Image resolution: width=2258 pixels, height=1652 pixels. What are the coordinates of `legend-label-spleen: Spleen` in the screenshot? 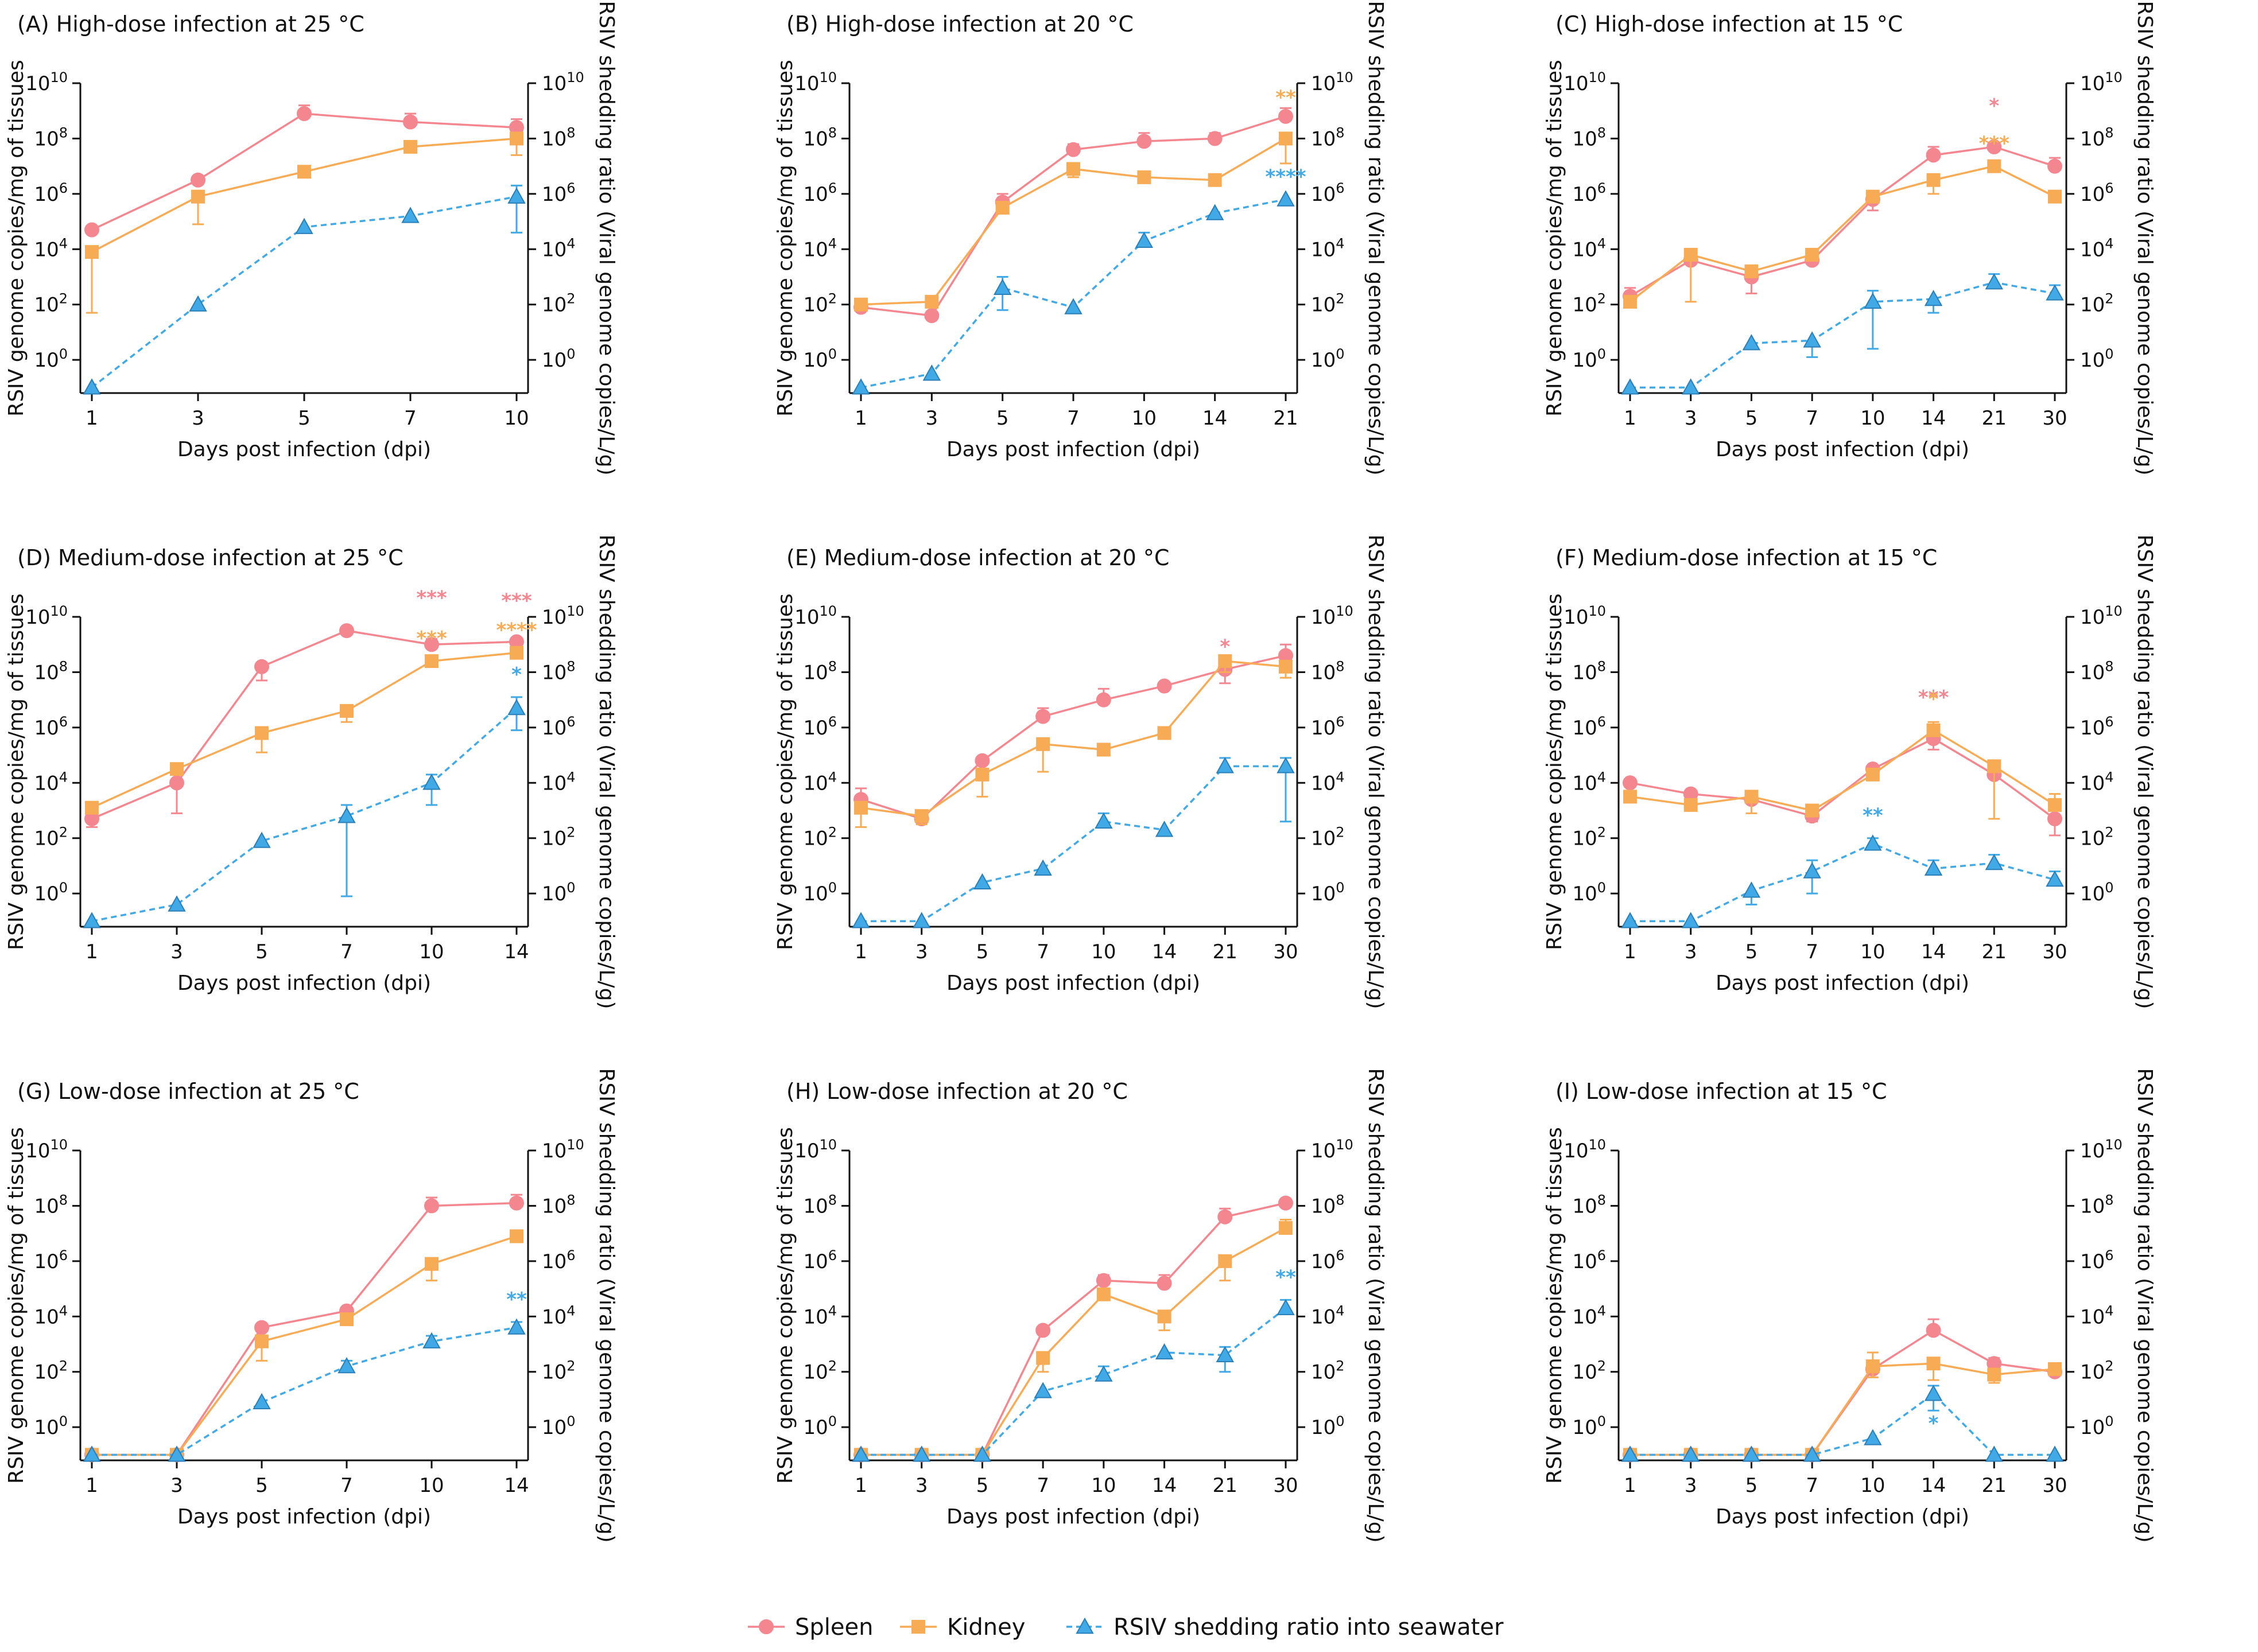 It's located at (834, 1627).